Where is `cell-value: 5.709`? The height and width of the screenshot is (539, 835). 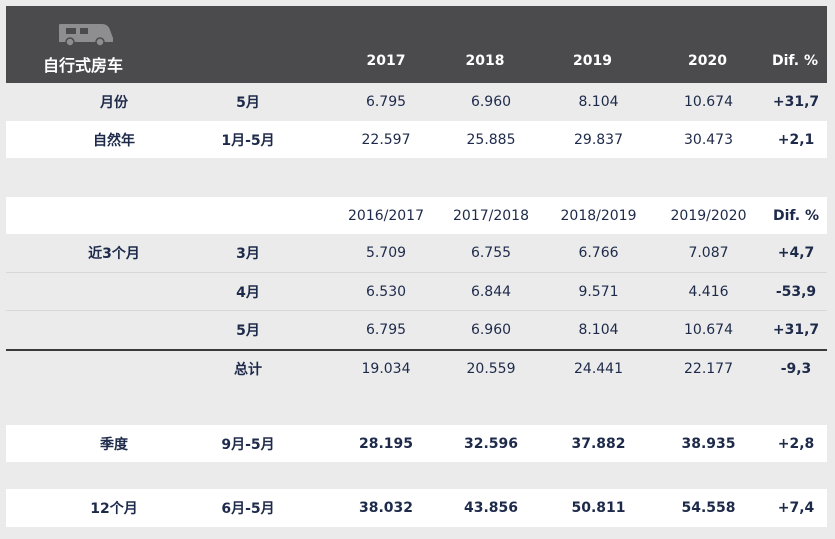
cell-value: 5.709 is located at coordinates (386, 253).